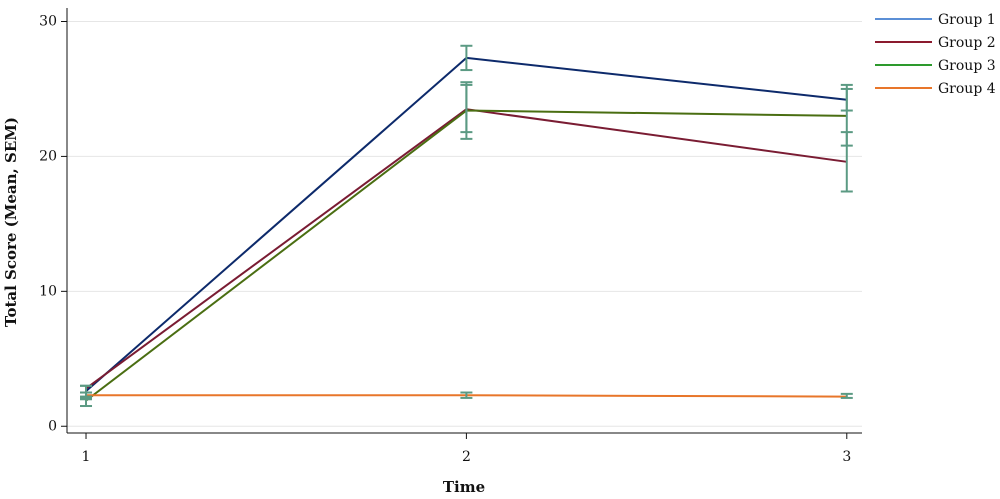  Describe the element at coordinates (935, 20) in the screenshot. I see `legend-item-1: Group 1` at that location.